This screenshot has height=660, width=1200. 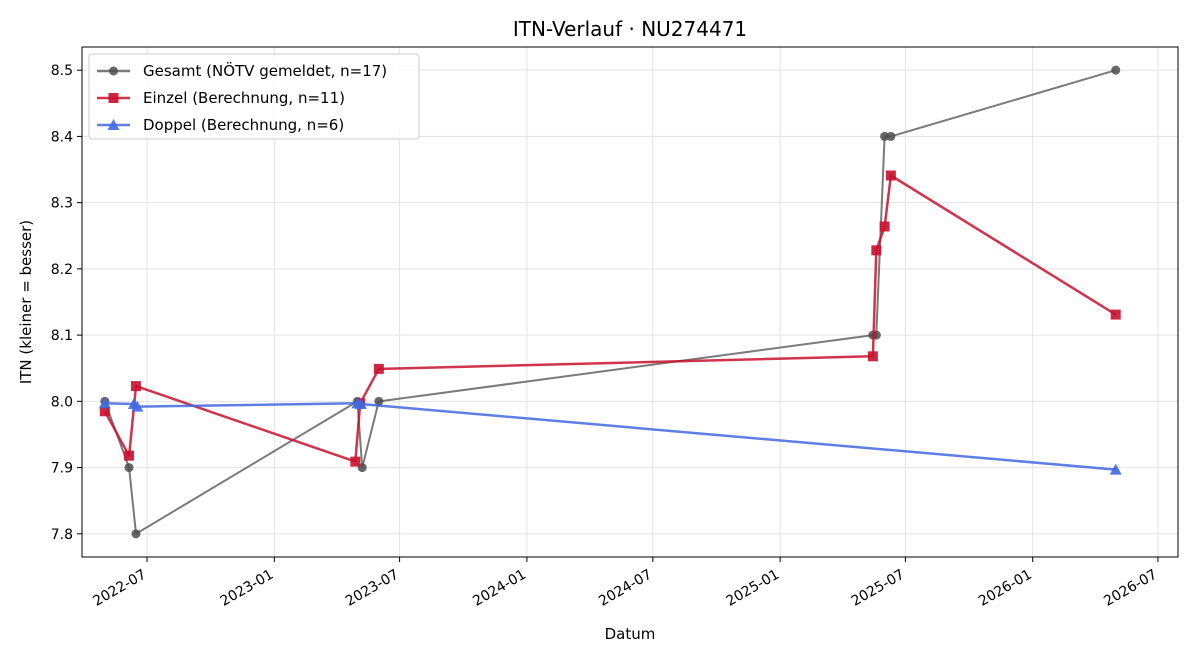 I want to click on series-triangle, so click(x=610, y=436).